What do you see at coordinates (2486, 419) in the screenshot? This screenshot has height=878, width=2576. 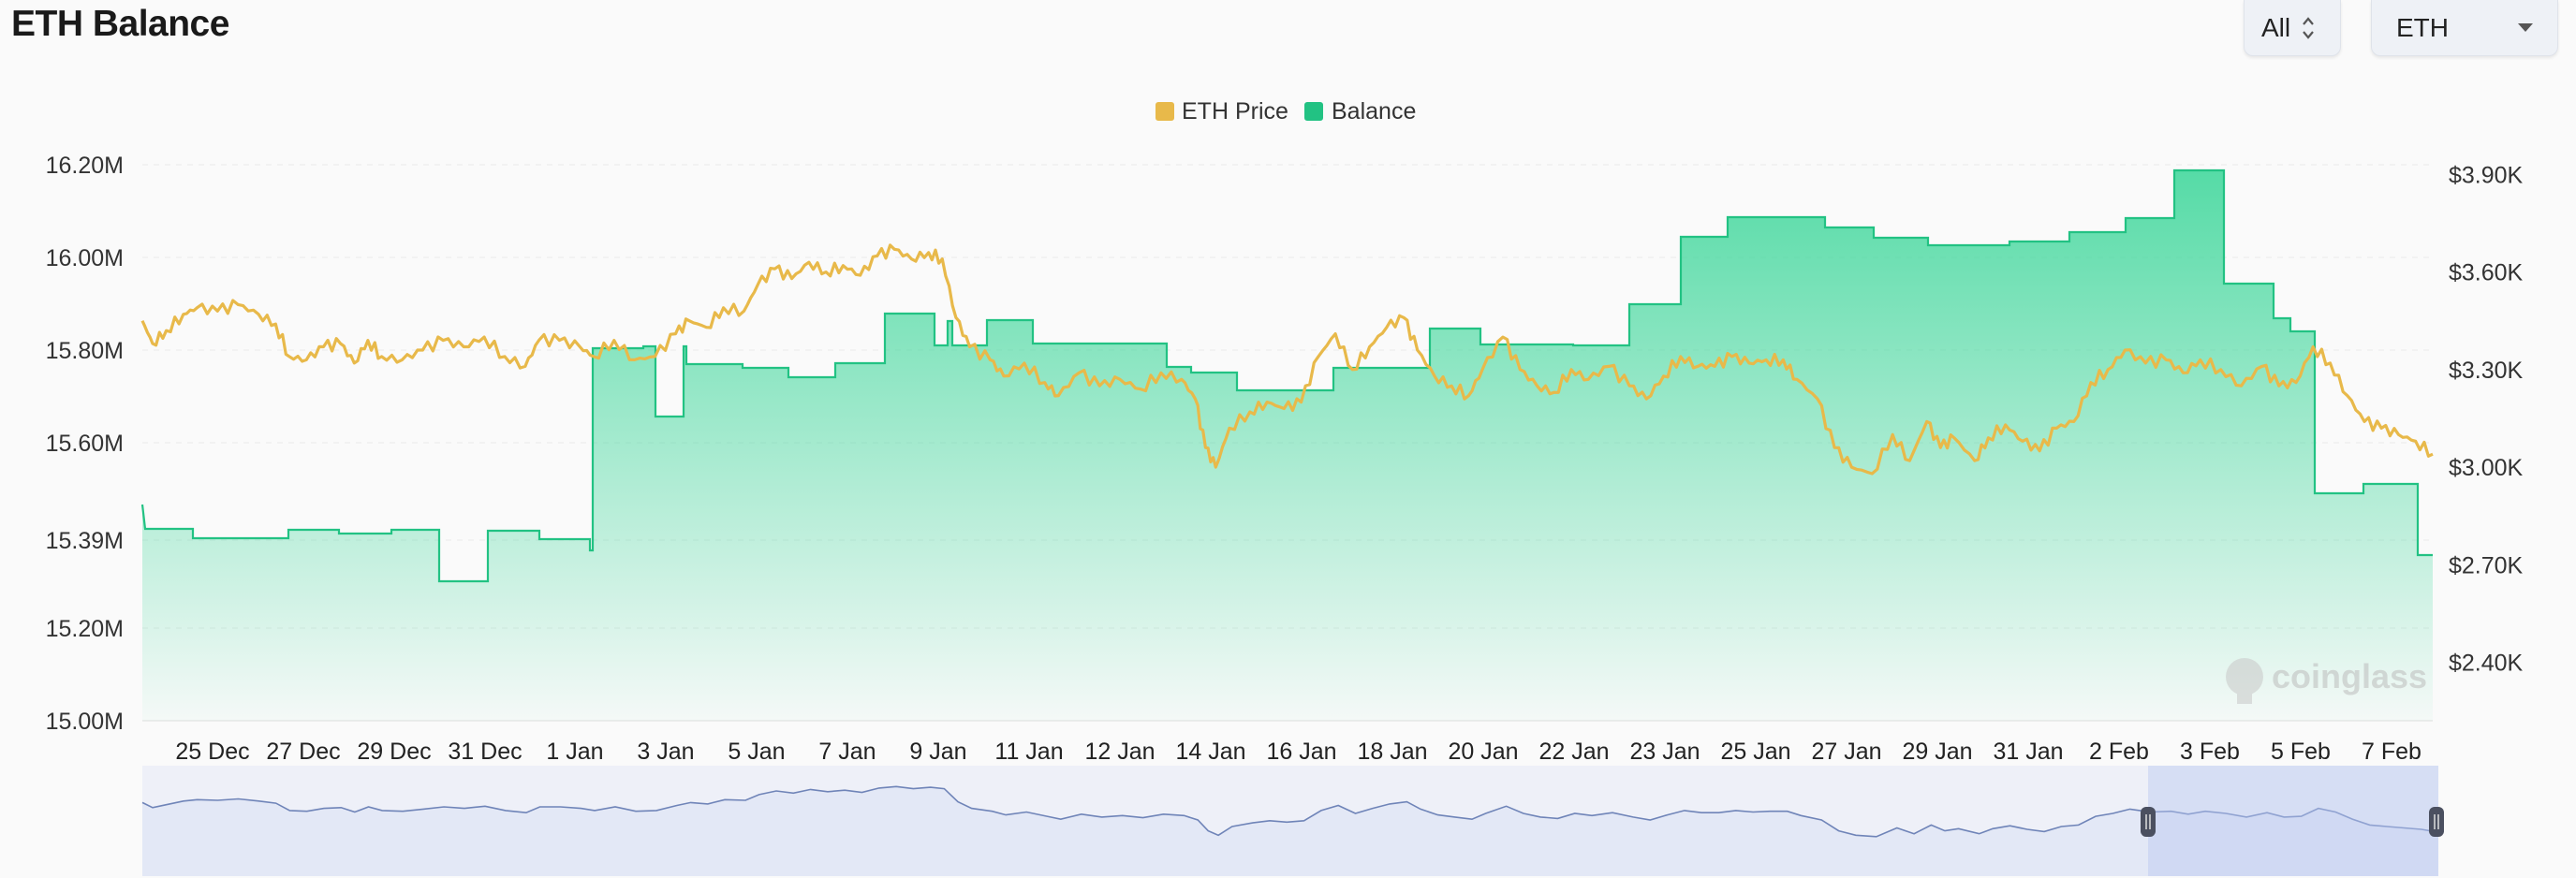 I see `y-axis-right: $2.40K $2.70K $3.00K $3.30K $3.60K $3.90K` at bounding box center [2486, 419].